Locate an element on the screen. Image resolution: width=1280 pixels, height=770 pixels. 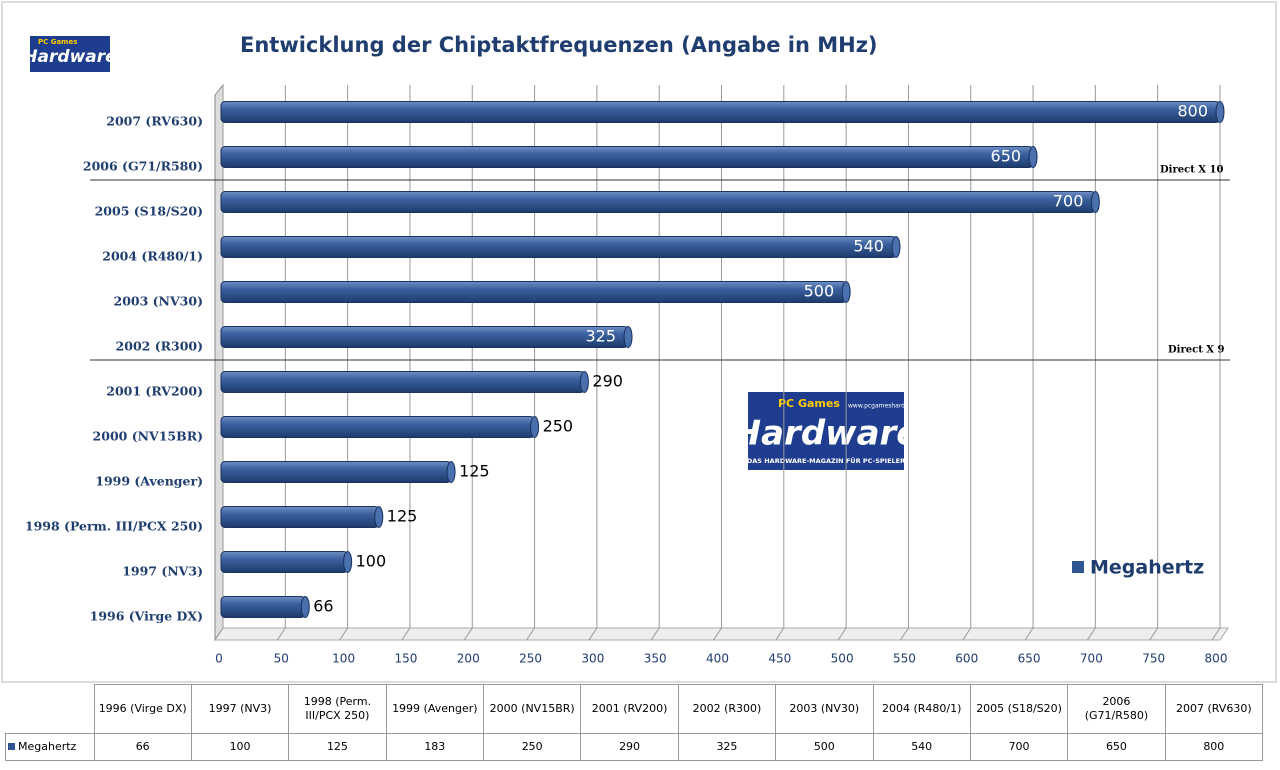
table-header: 2007 (RV630) is located at coordinates (1214, 709).